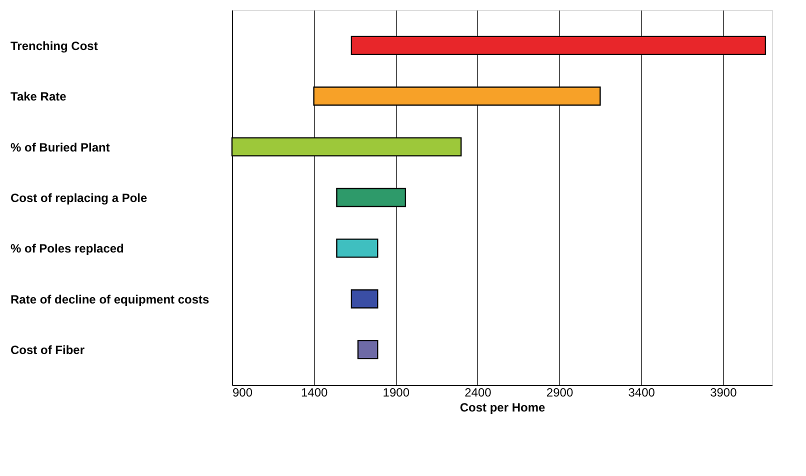  I want to click on x-tick-label: 1900, so click(396, 393).